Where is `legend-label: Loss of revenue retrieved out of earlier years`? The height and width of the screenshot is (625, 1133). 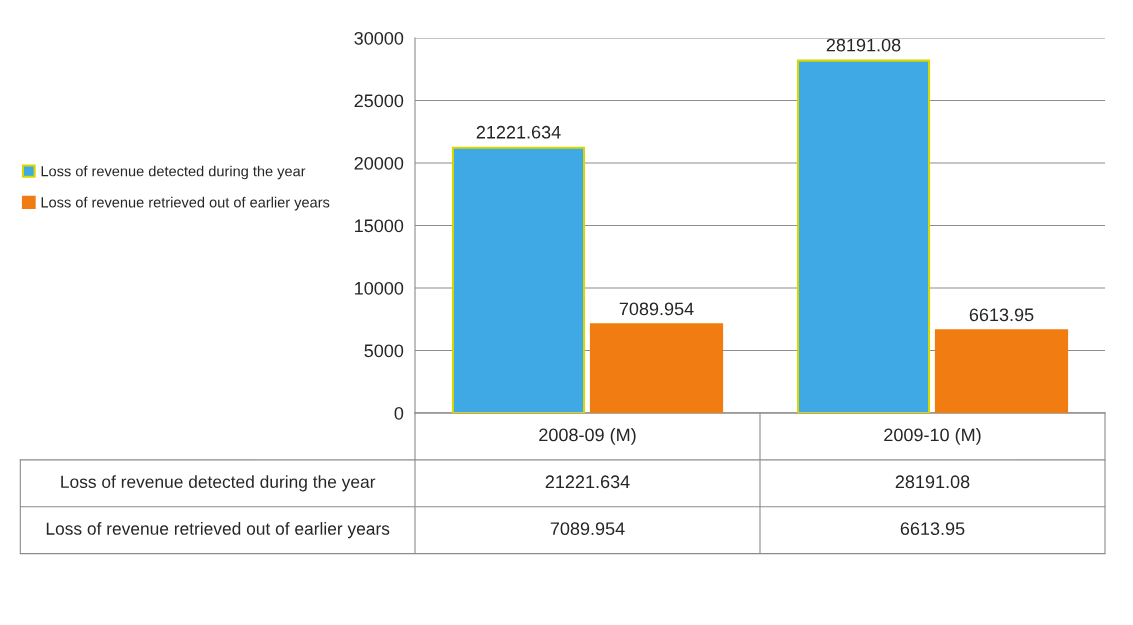
legend-label: Loss of revenue retrieved out of earlier years is located at coordinates (185, 203).